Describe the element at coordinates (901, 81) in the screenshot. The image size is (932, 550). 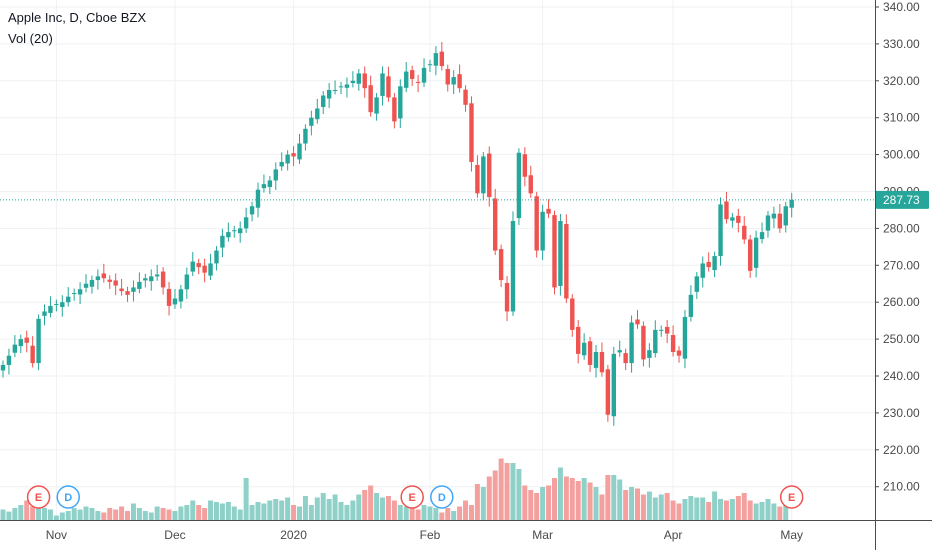
I see `price-tick-label: 320.00` at that location.